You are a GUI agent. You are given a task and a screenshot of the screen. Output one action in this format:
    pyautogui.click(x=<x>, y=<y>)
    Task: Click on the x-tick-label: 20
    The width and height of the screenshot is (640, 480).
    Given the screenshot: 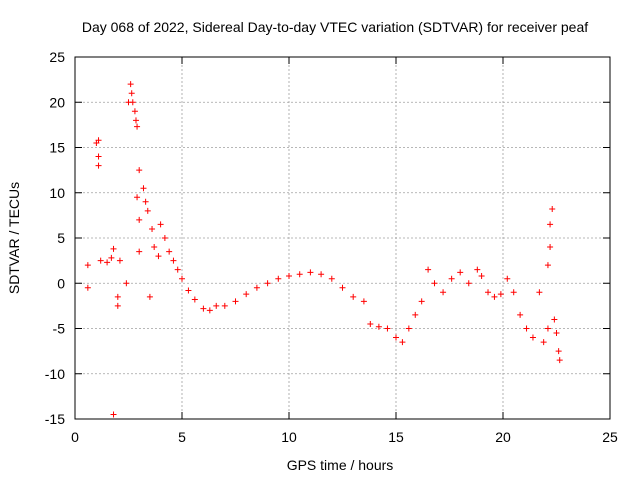 What is the action you would take?
    pyautogui.click(x=503, y=437)
    